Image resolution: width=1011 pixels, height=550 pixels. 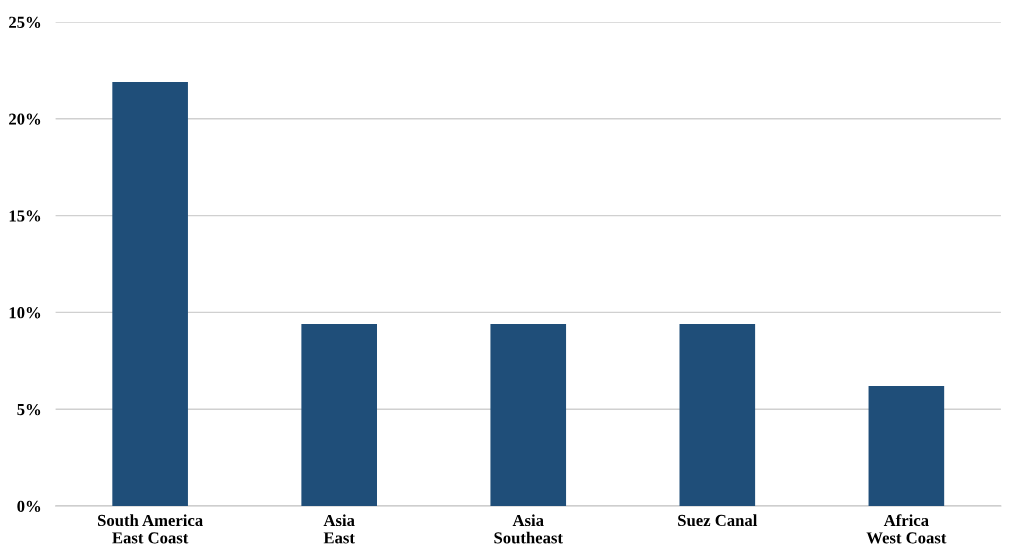 What do you see at coordinates (339, 529) in the screenshot?
I see `x-tick-label: Asia East` at bounding box center [339, 529].